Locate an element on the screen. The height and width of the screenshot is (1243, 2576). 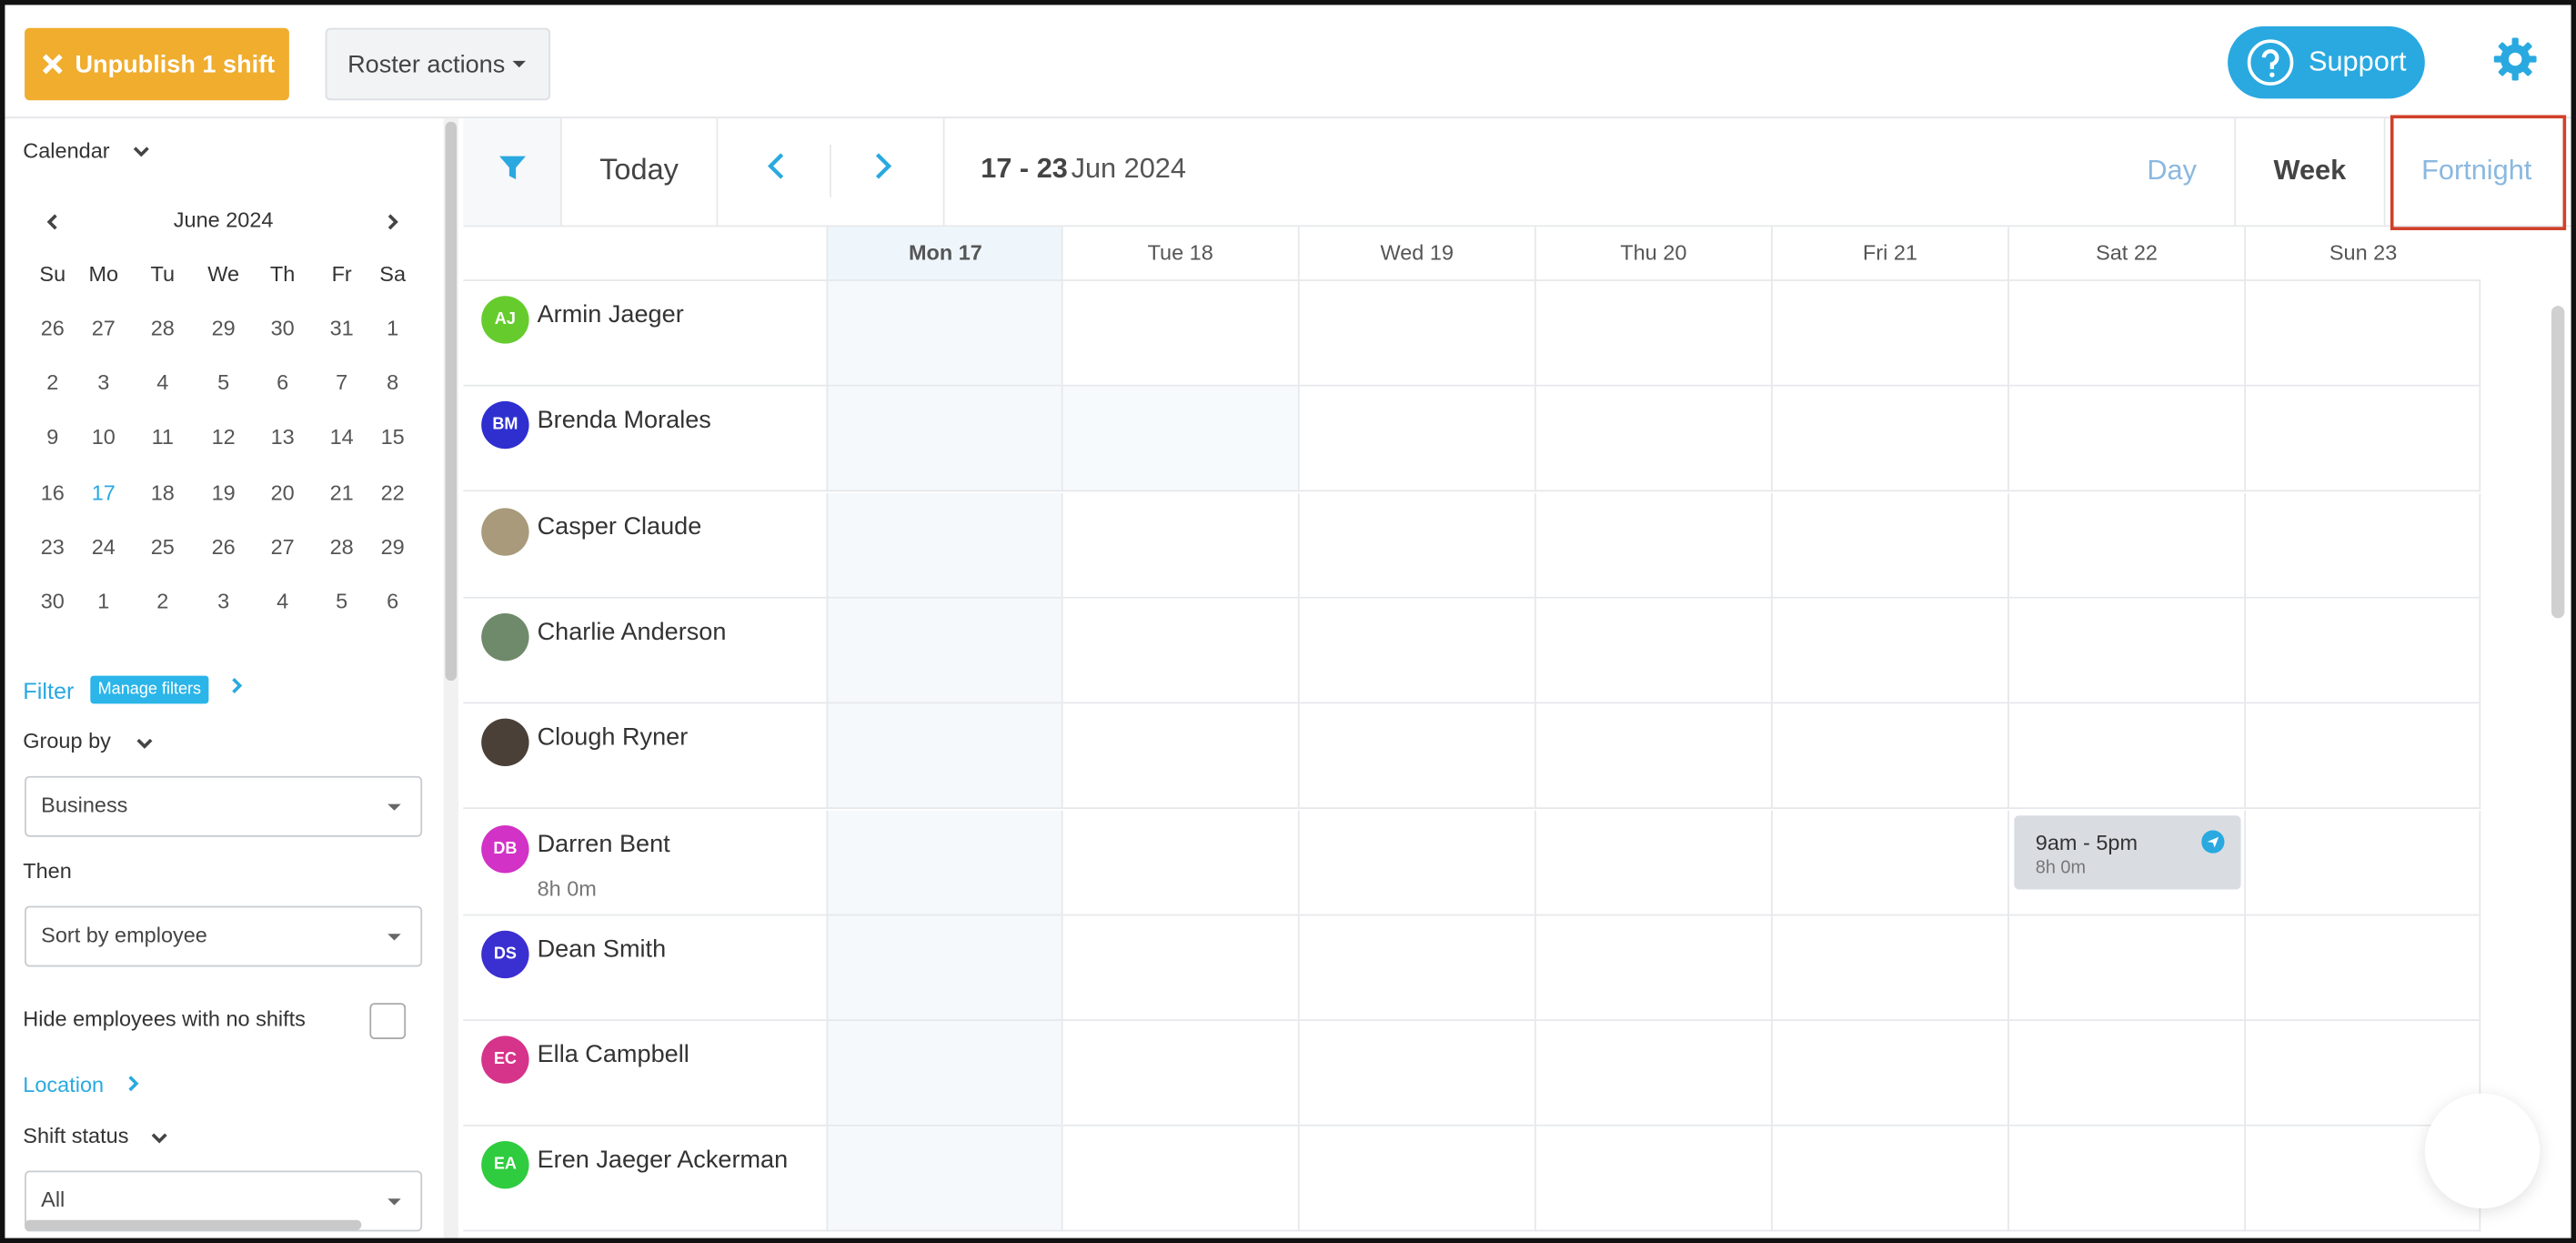
group-by-select: Business is located at coordinates (224, 806).